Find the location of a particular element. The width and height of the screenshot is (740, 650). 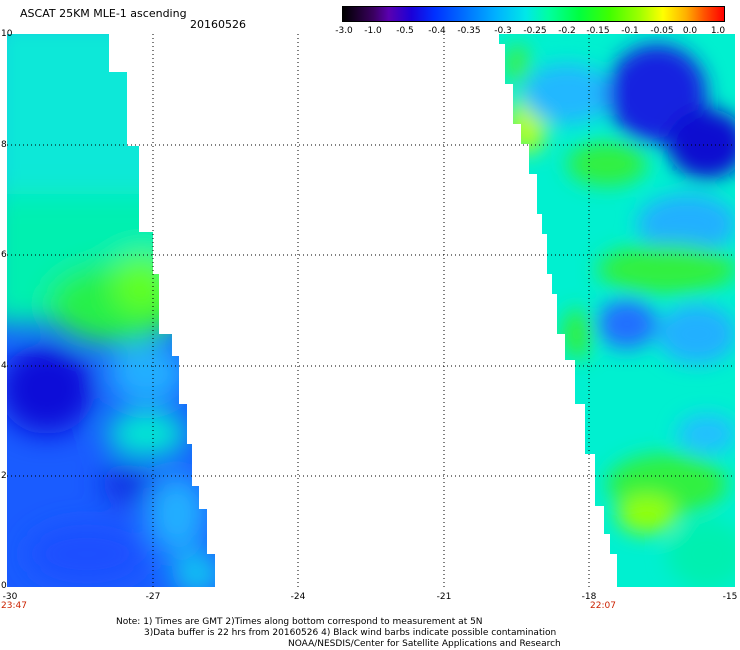

colorbar-label: 0.0 is located at coordinates (690, 31).